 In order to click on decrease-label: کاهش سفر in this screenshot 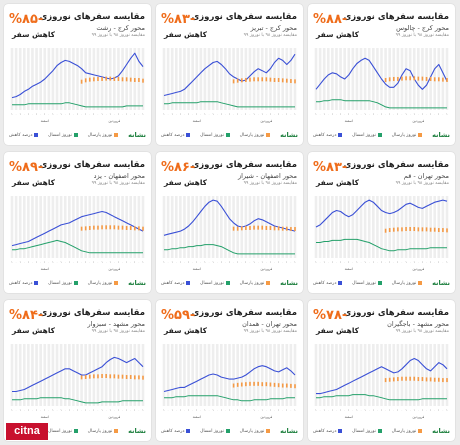, I will do `click(186, 34)`.